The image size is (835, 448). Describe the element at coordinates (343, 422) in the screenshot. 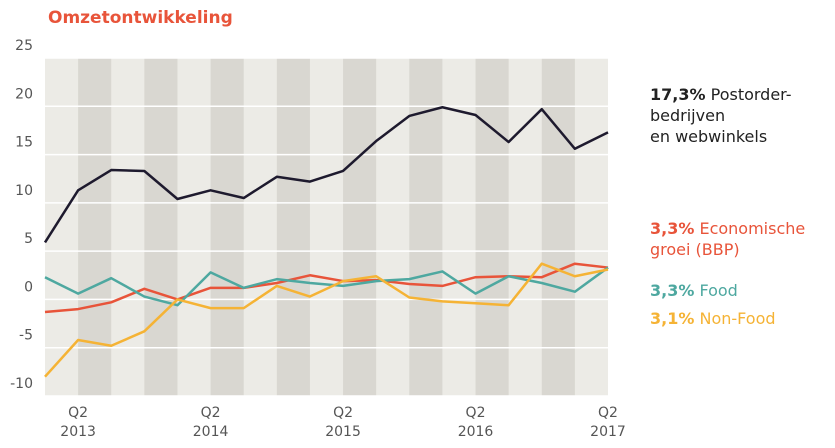

I see `x-tick-label: Q2 2015` at that location.